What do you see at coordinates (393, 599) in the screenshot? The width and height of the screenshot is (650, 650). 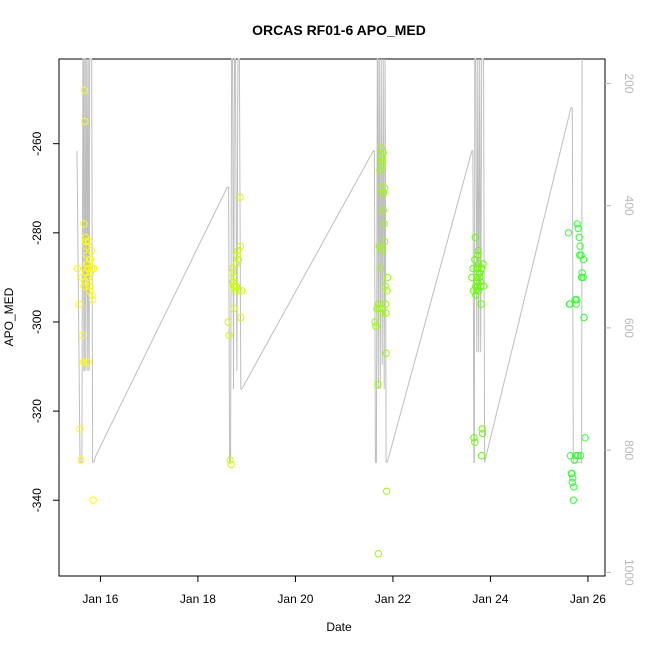 I see `x-tick-label: Jan 22` at bounding box center [393, 599].